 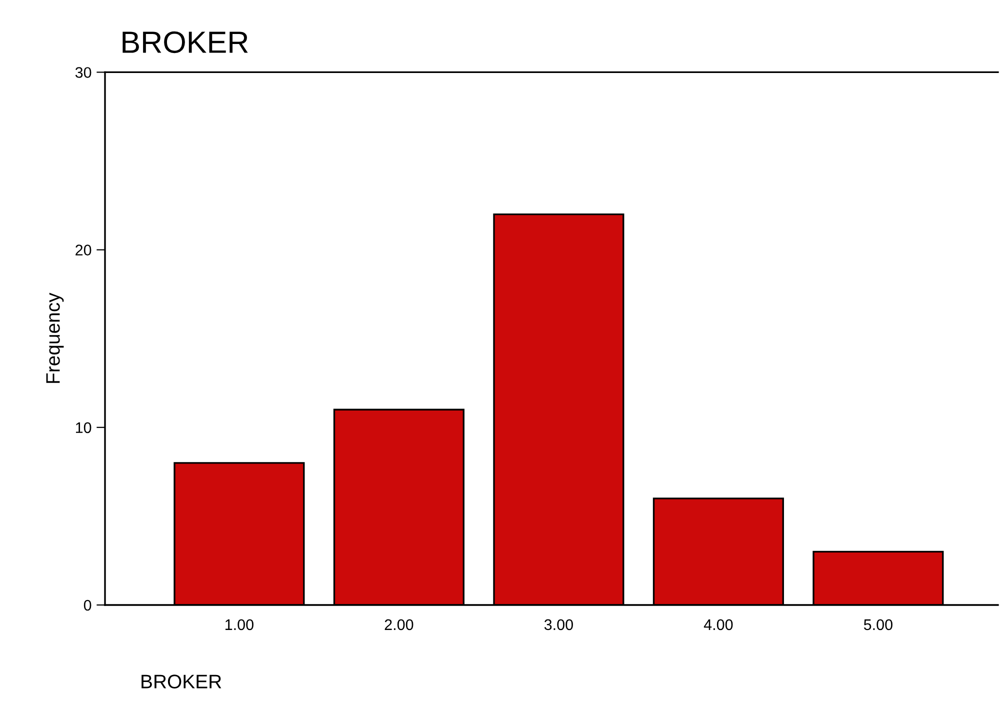 What do you see at coordinates (84, 428) in the screenshot?
I see `y-tick-label: 10` at bounding box center [84, 428].